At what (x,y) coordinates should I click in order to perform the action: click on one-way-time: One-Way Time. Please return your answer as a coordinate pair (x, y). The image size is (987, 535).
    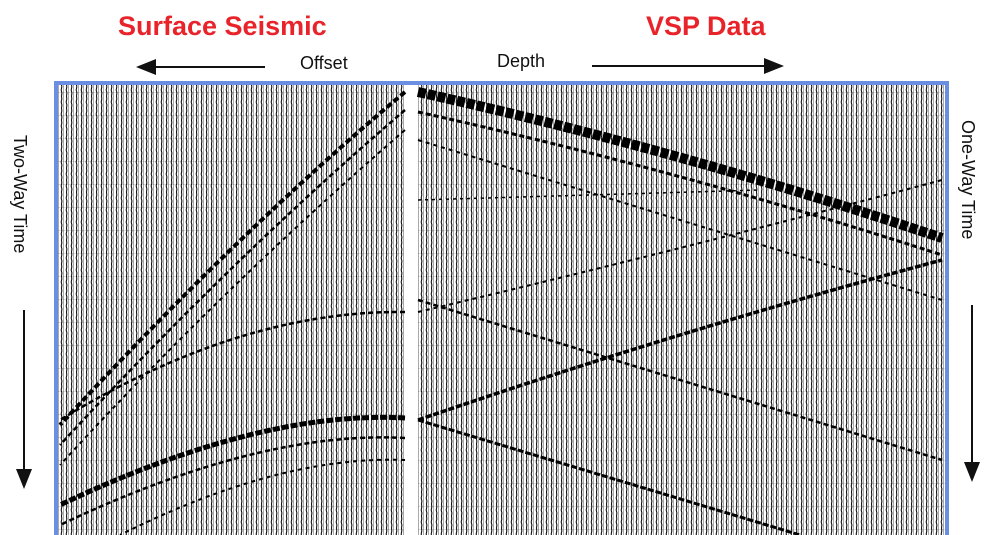
    Looking at the image, I should click on (968, 179).